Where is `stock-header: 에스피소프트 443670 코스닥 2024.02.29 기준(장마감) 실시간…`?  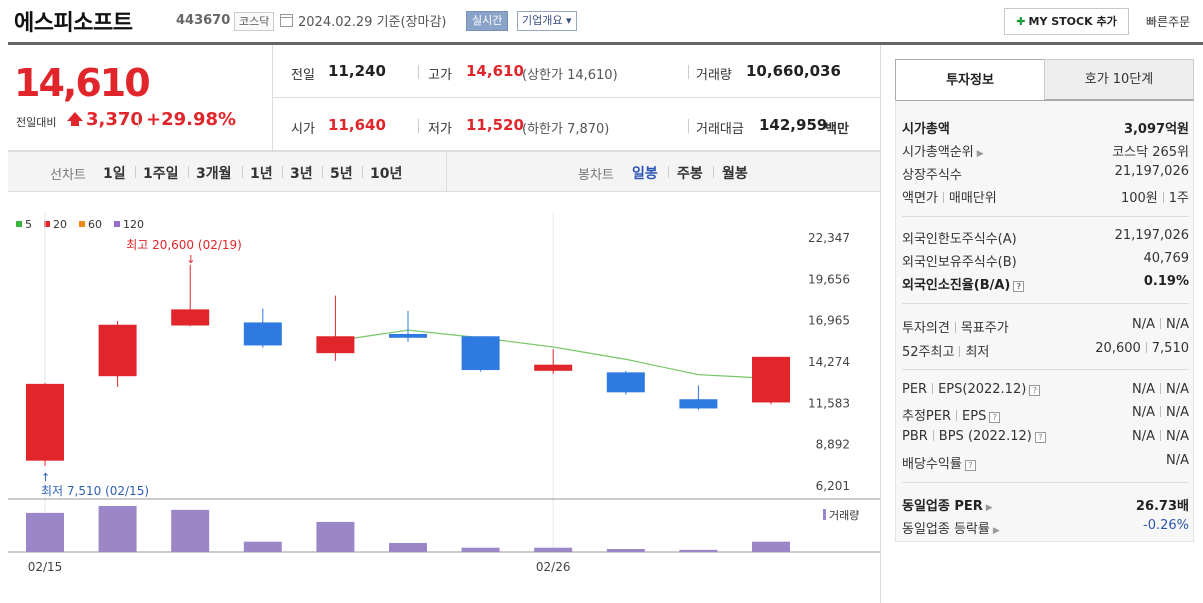
stock-header: 에스피소프트 443670 코스닥 2024.02.29 기준(장마감) 실시간… is located at coordinates (601, 21).